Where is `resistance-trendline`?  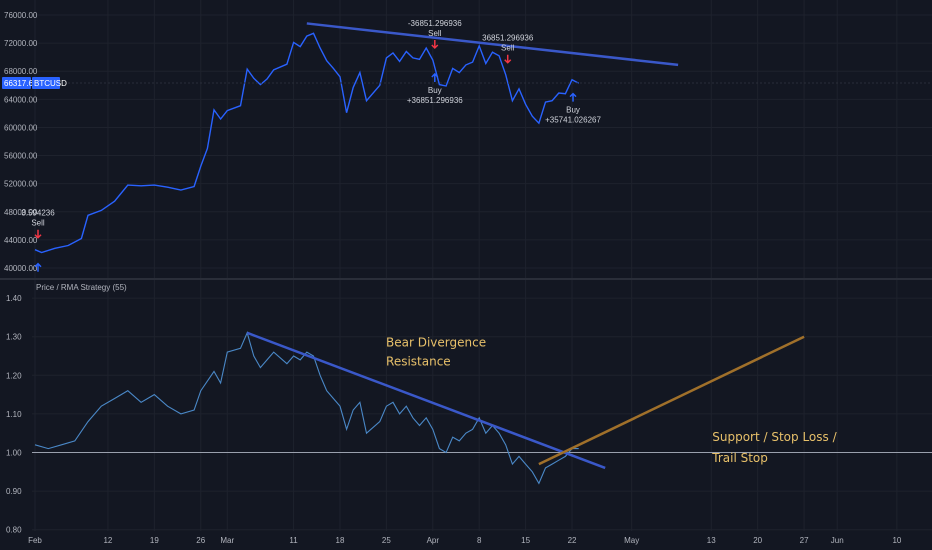
resistance-trendline is located at coordinates (426, 400).